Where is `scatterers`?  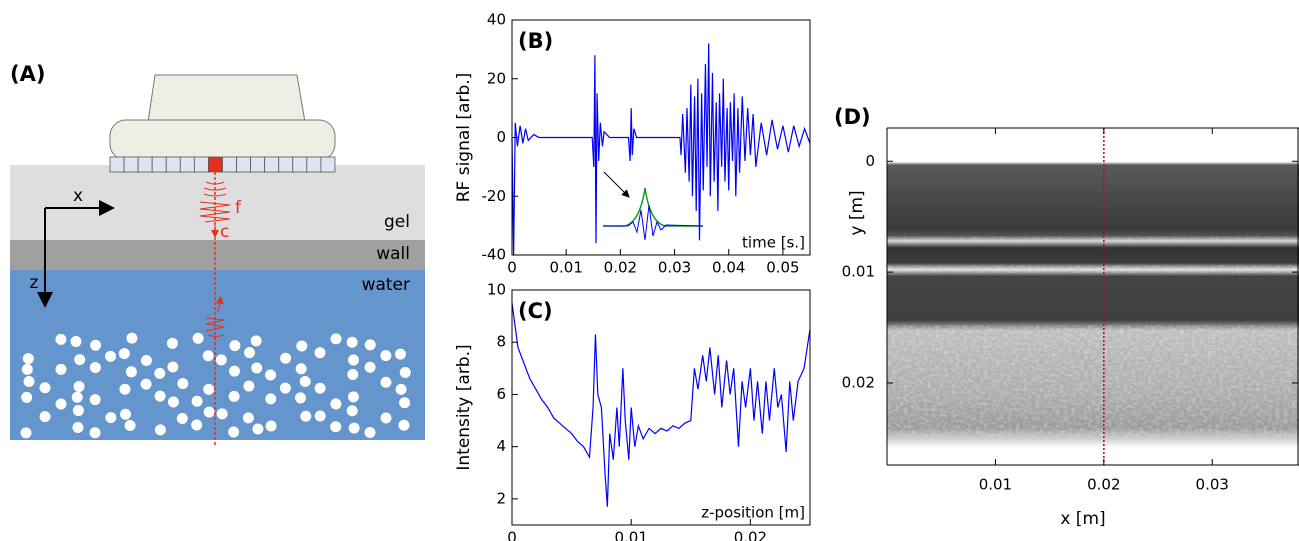 scatterers is located at coordinates (215, 385).